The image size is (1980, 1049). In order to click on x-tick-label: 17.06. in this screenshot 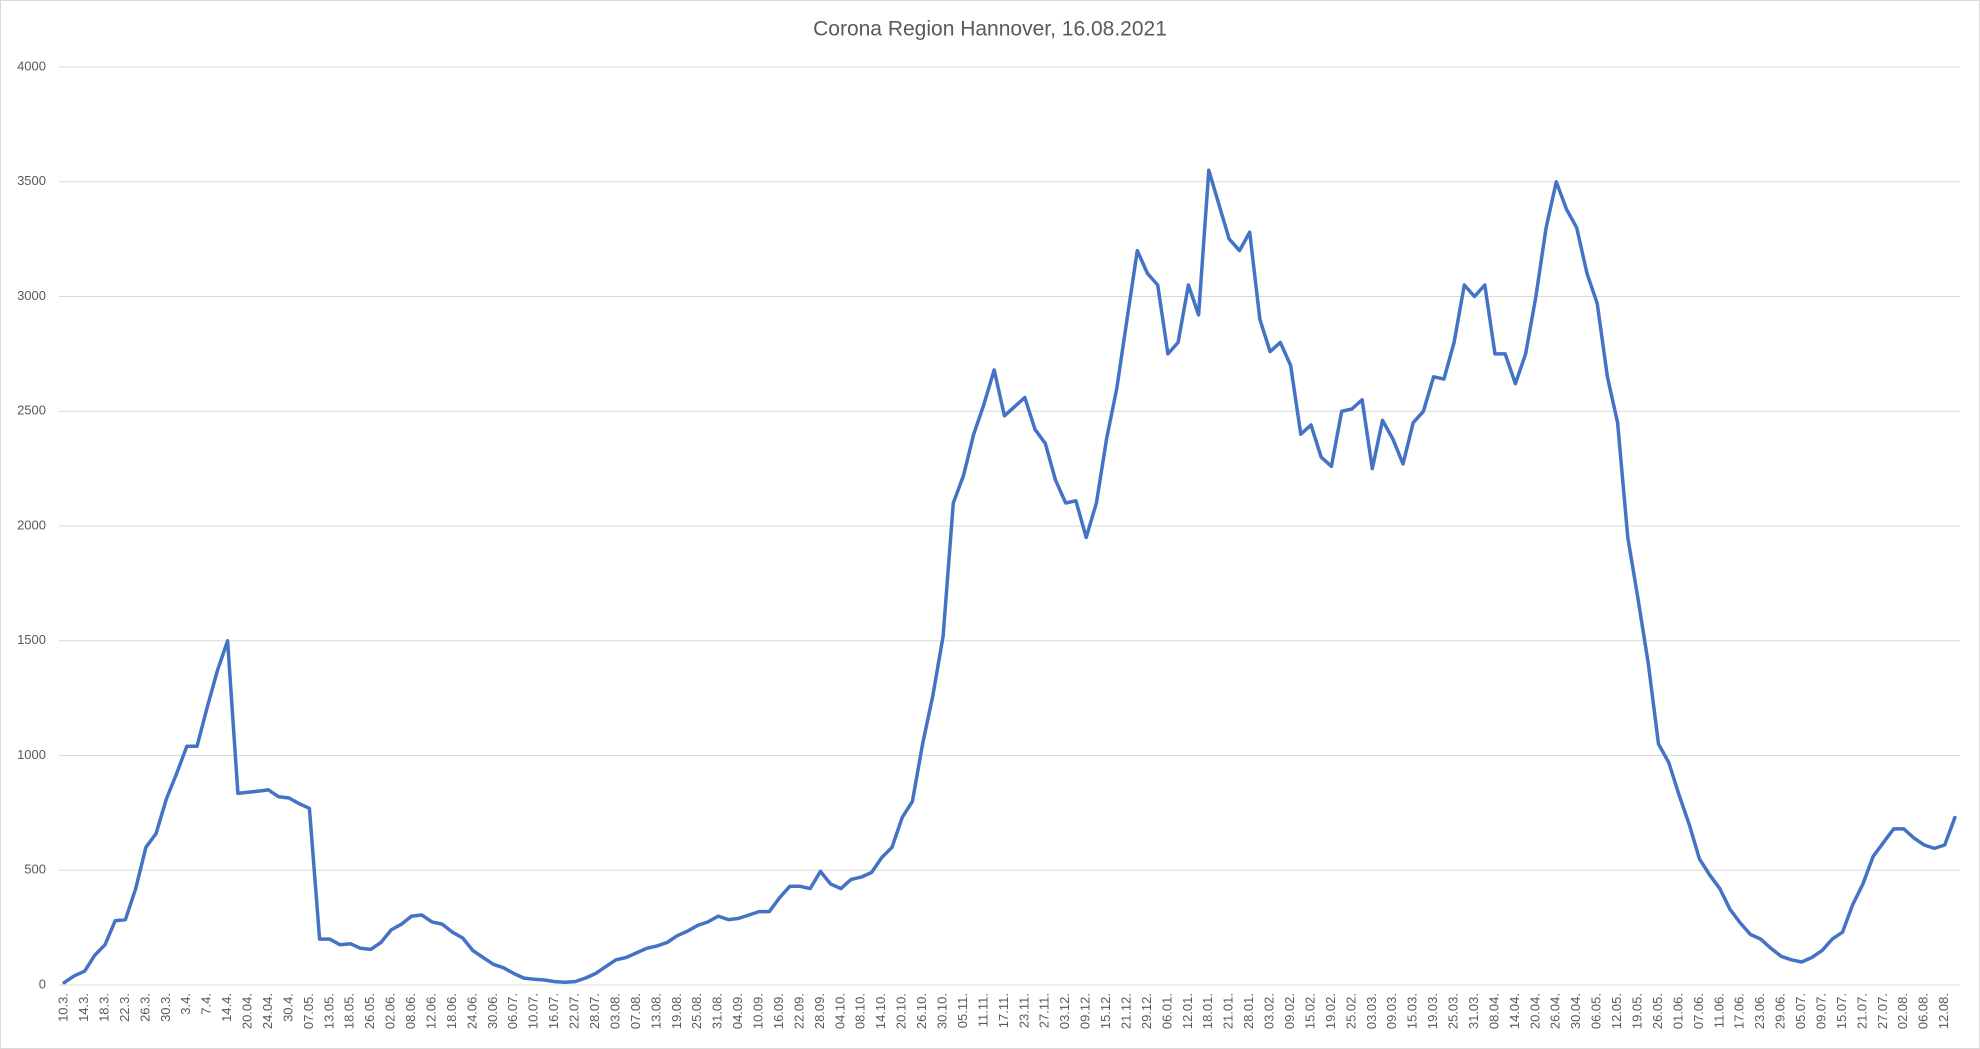, I will do `click(1739, 1011)`.